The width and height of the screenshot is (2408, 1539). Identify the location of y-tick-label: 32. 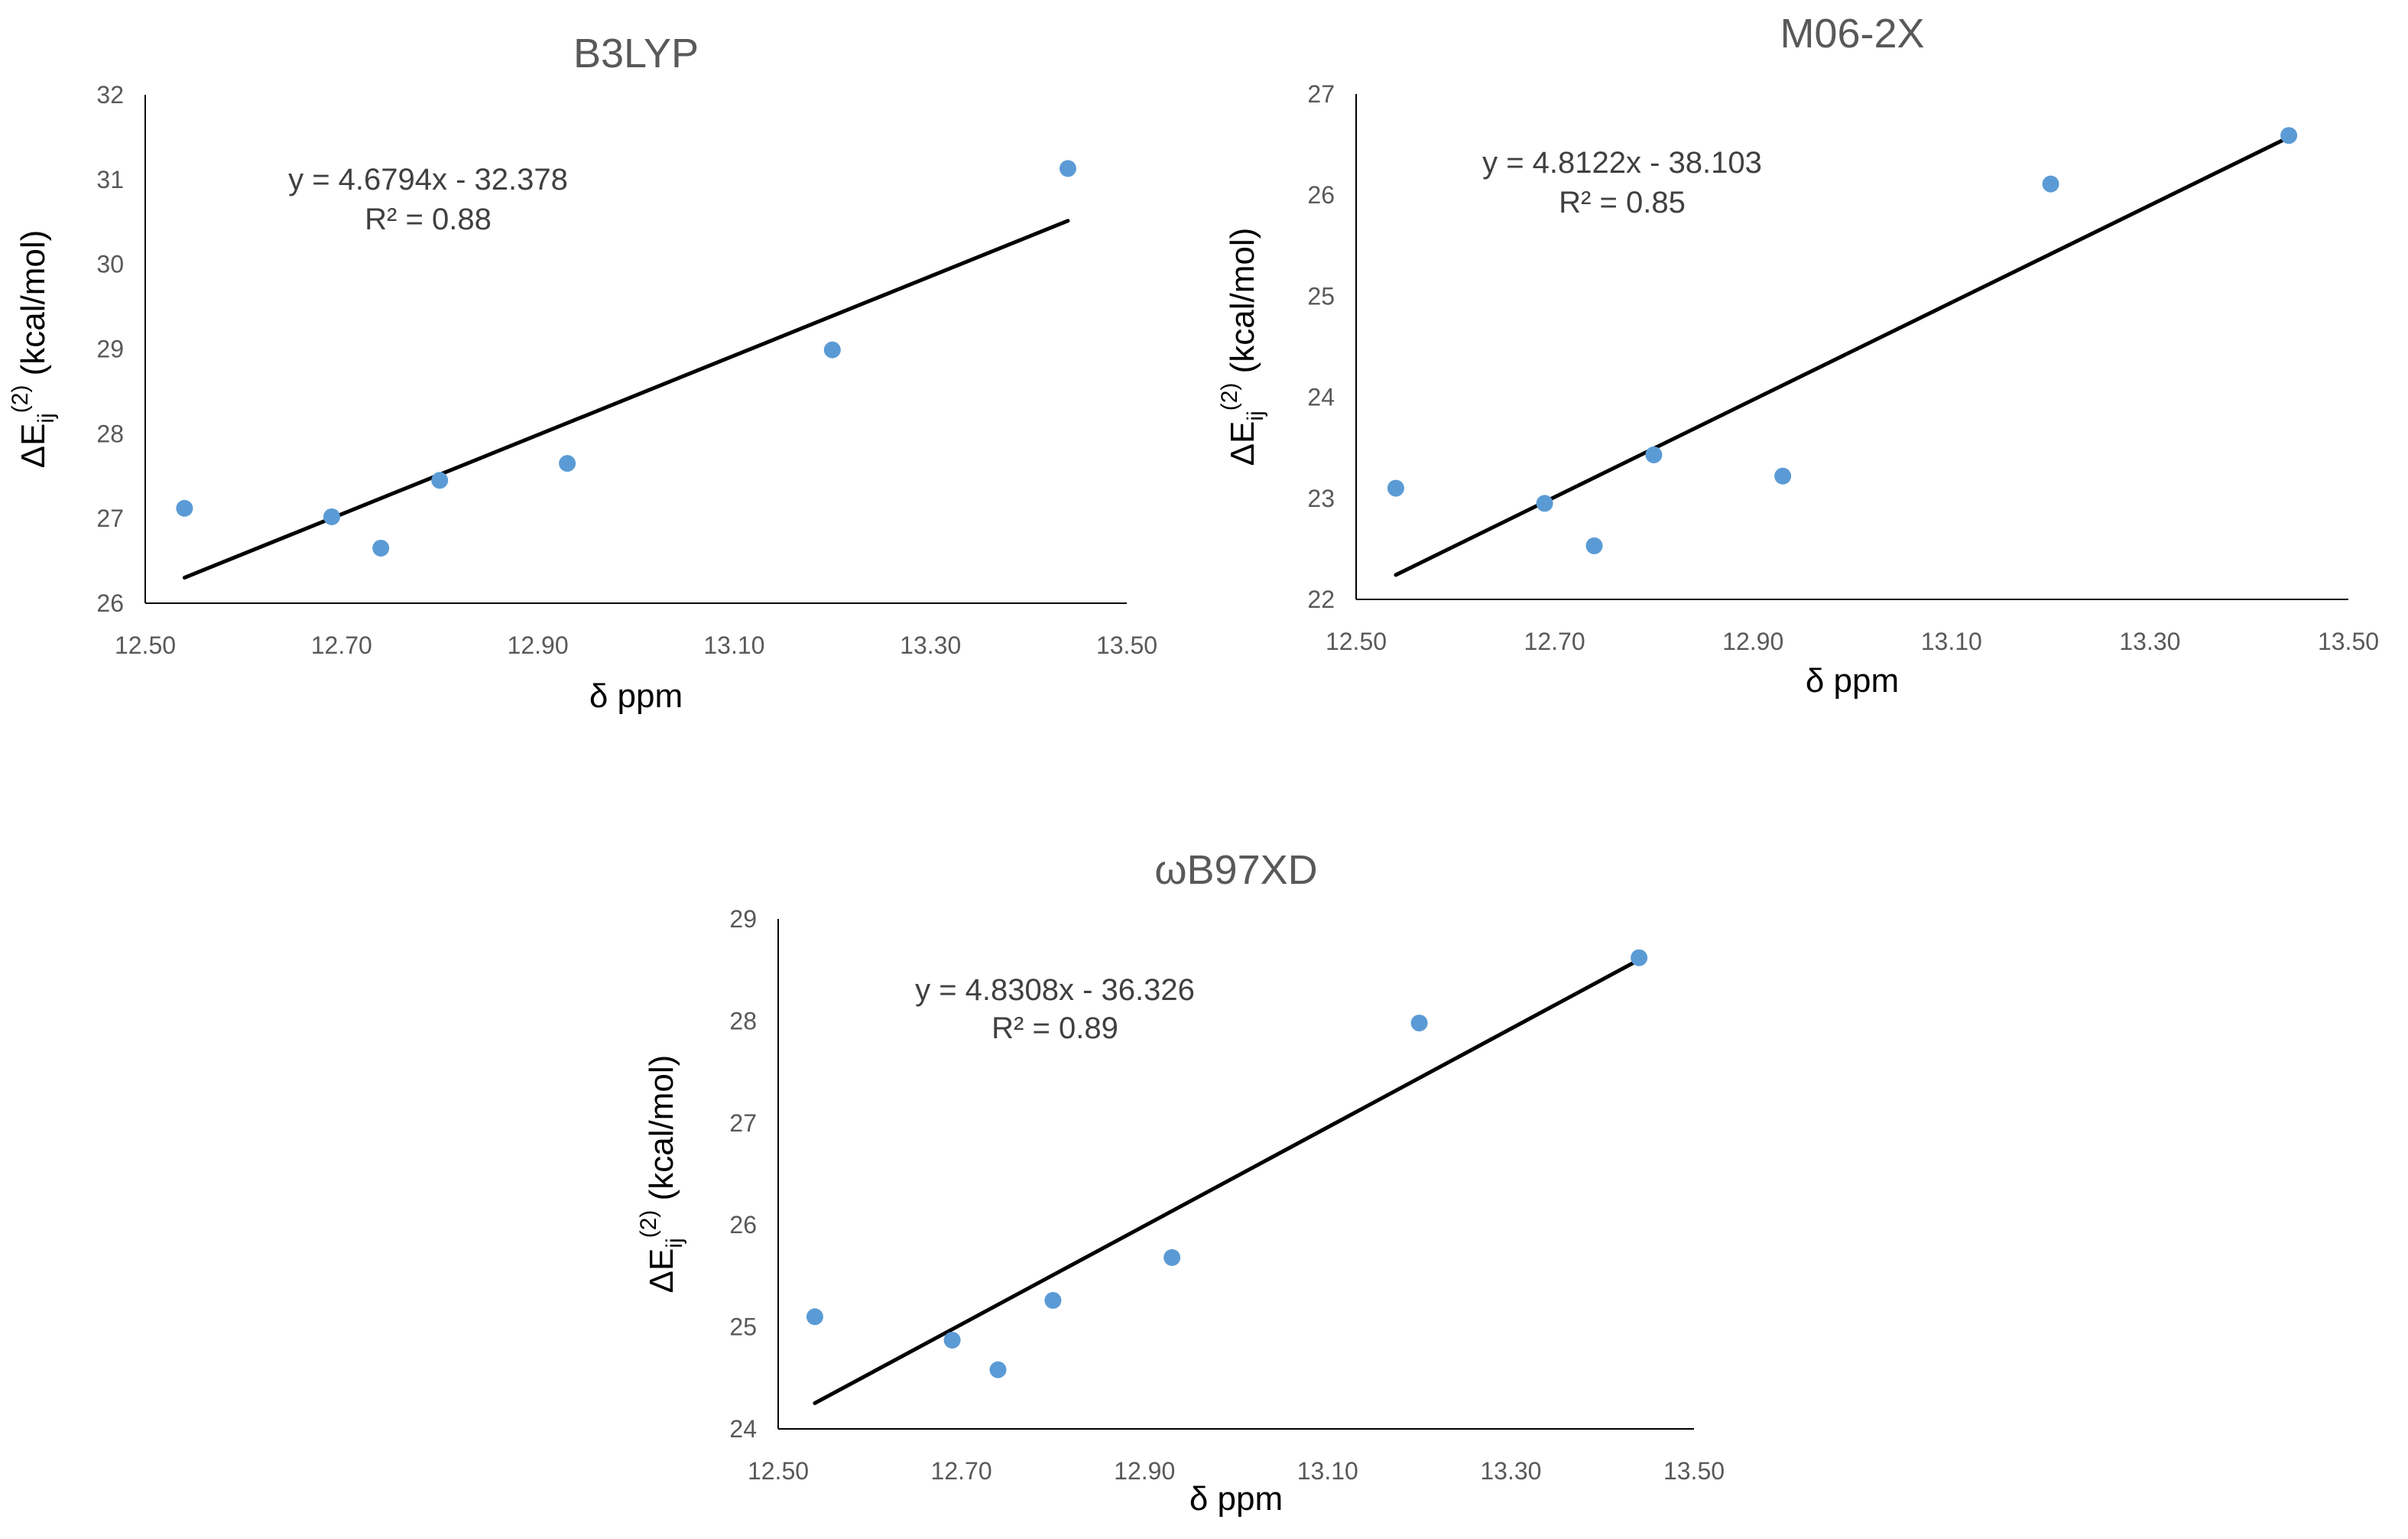
(110, 95).